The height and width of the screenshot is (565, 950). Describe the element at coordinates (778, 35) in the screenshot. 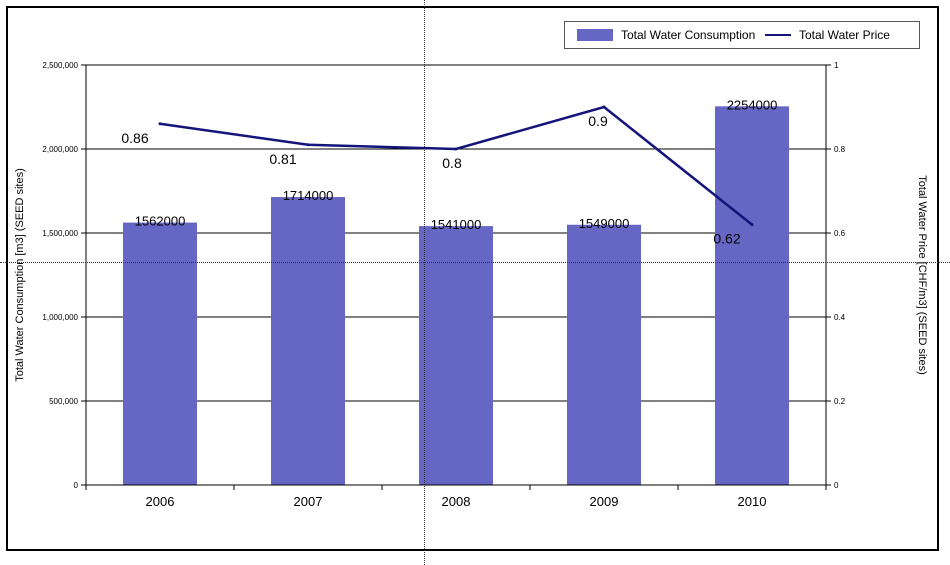

I see `legend-line-swatch` at that location.